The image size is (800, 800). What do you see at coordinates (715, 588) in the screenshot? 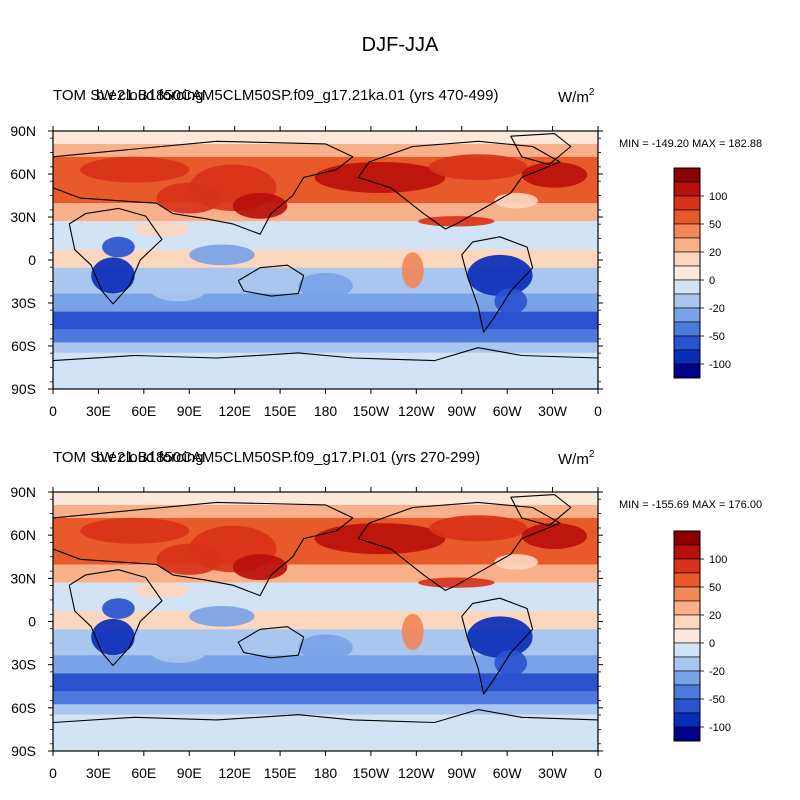
I see `colorbar-label: 50` at bounding box center [715, 588].